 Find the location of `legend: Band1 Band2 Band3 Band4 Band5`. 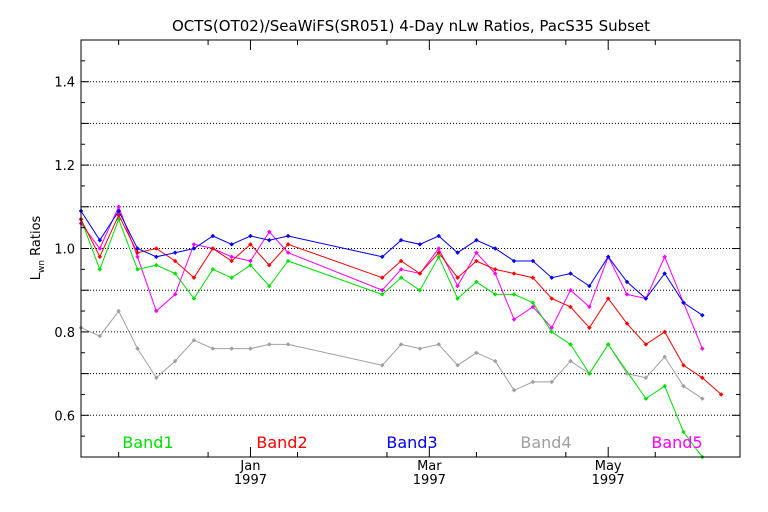

legend: Band1 Band2 Band3 Band4 Band5 is located at coordinates (412, 442).